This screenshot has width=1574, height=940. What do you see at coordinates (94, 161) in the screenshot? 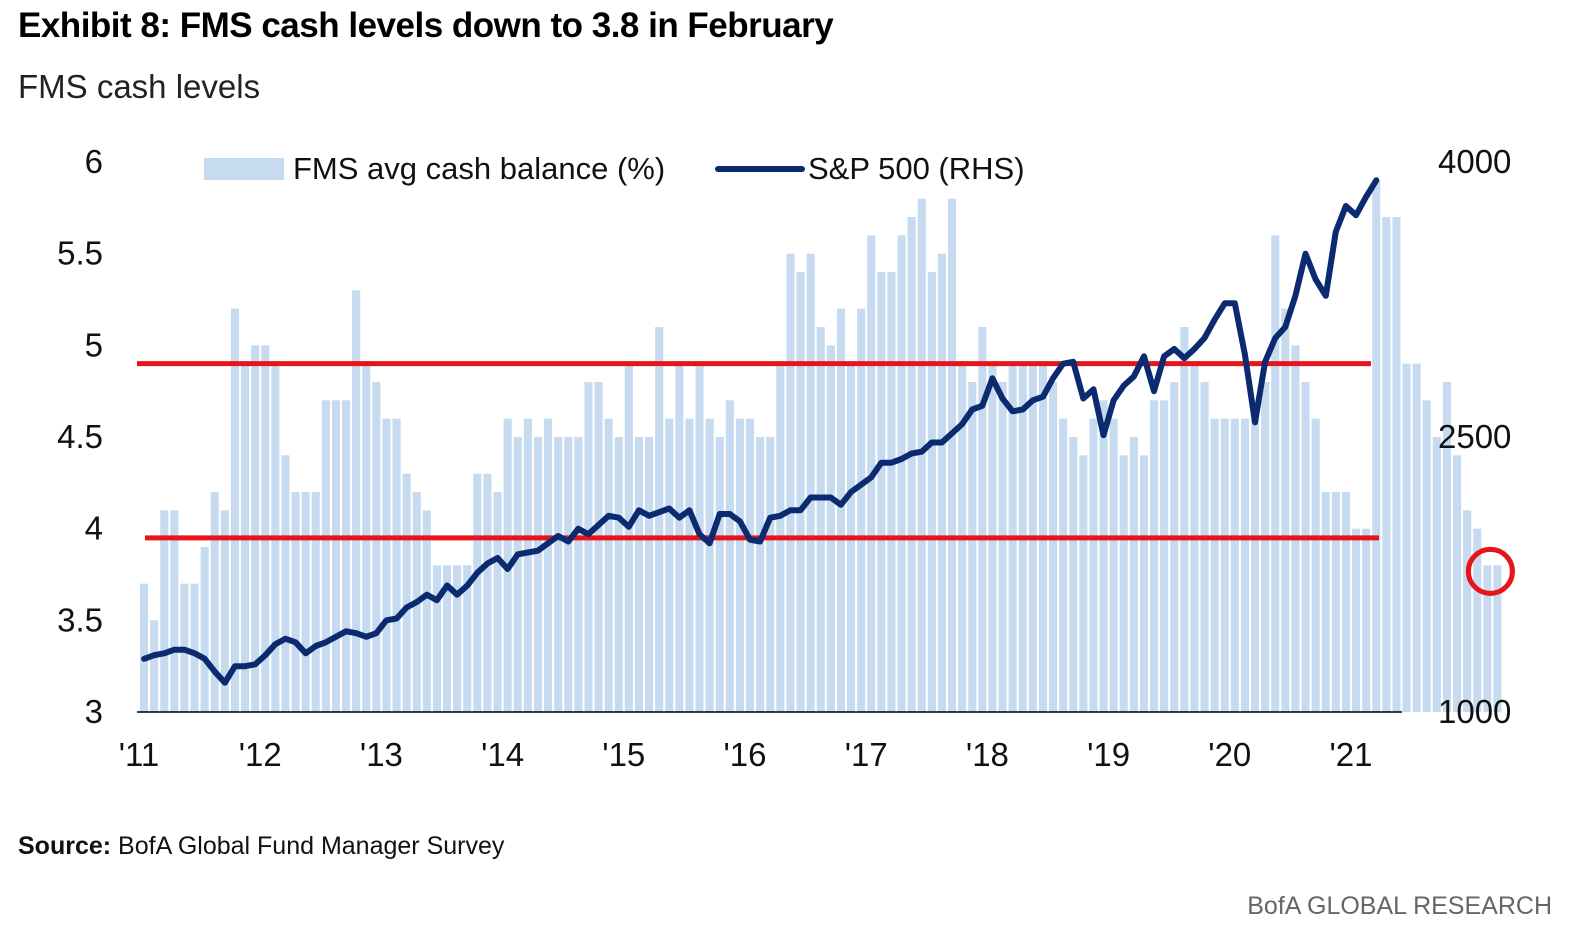
I see `left-tick-label: 6` at bounding box center [94, 161].